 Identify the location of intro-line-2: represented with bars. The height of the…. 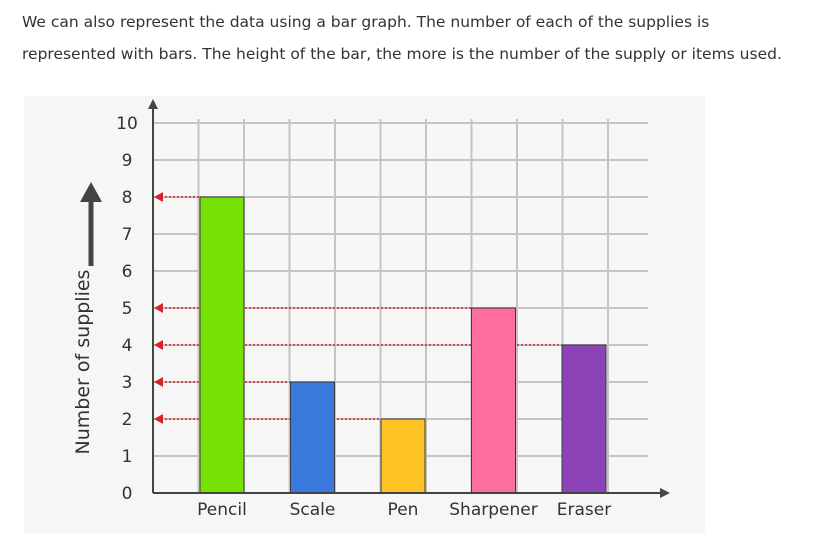
(402, 54).